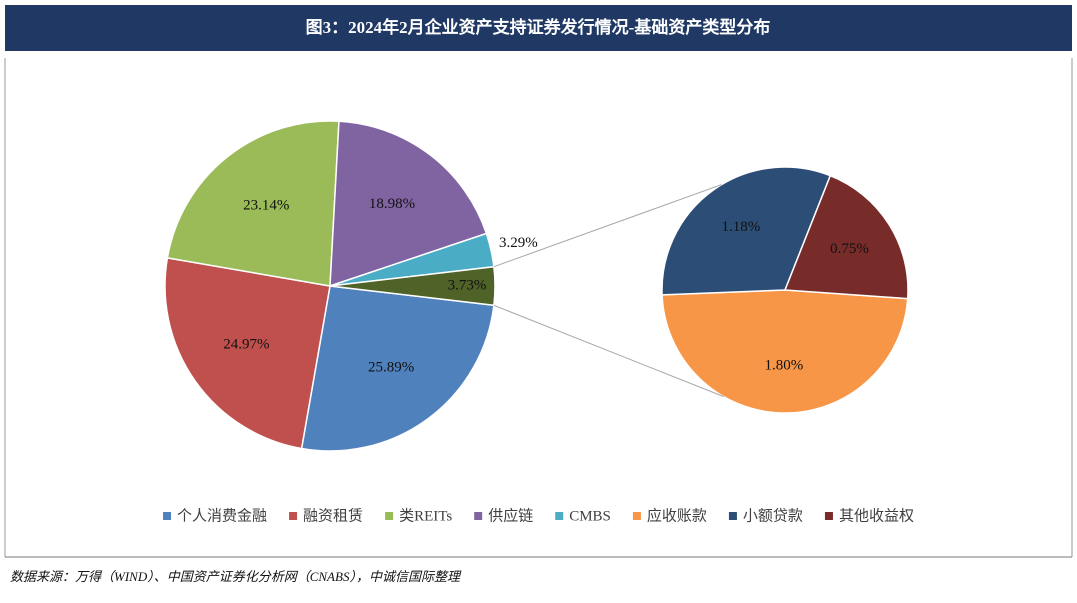  What do you see at coordinates (510, 515) in the screenshot?
I see `legend-label: 供应链` at bounding box center [510, 515].